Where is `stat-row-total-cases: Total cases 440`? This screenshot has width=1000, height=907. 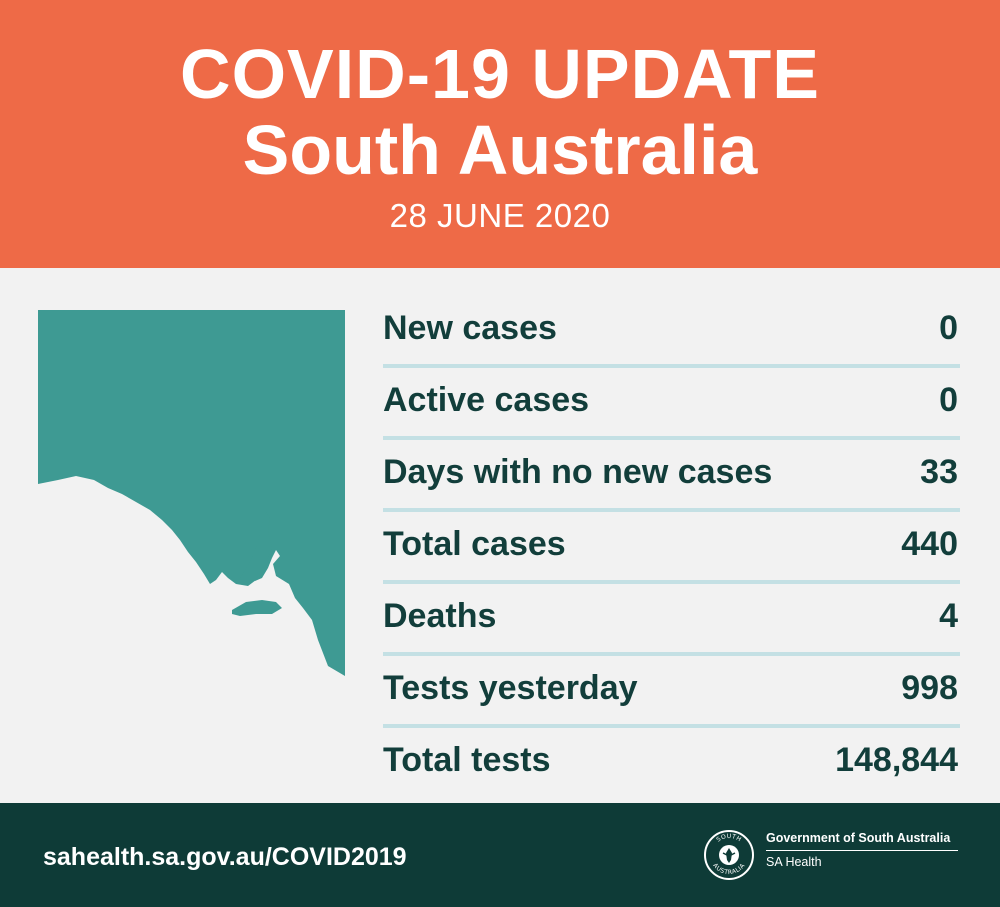
stat-row-total-cases: Total cases 440 is located at coordinates (671, 548).